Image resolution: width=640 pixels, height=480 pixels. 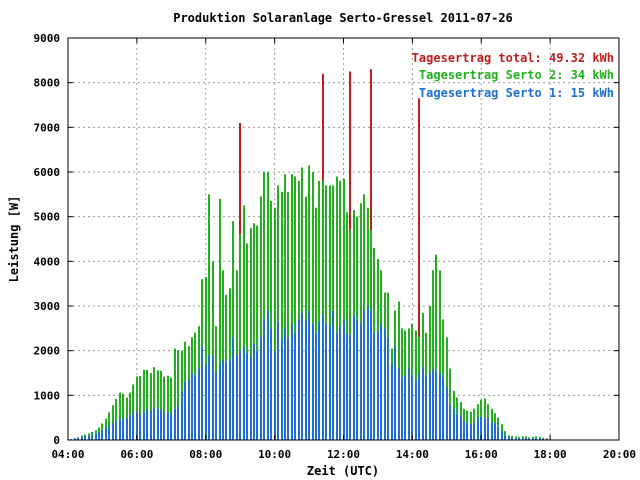 What do you see at coordinates (343, 454) in the screenshot?
I see `x-tick-label: 12:00` at bounding box center [343, 454].